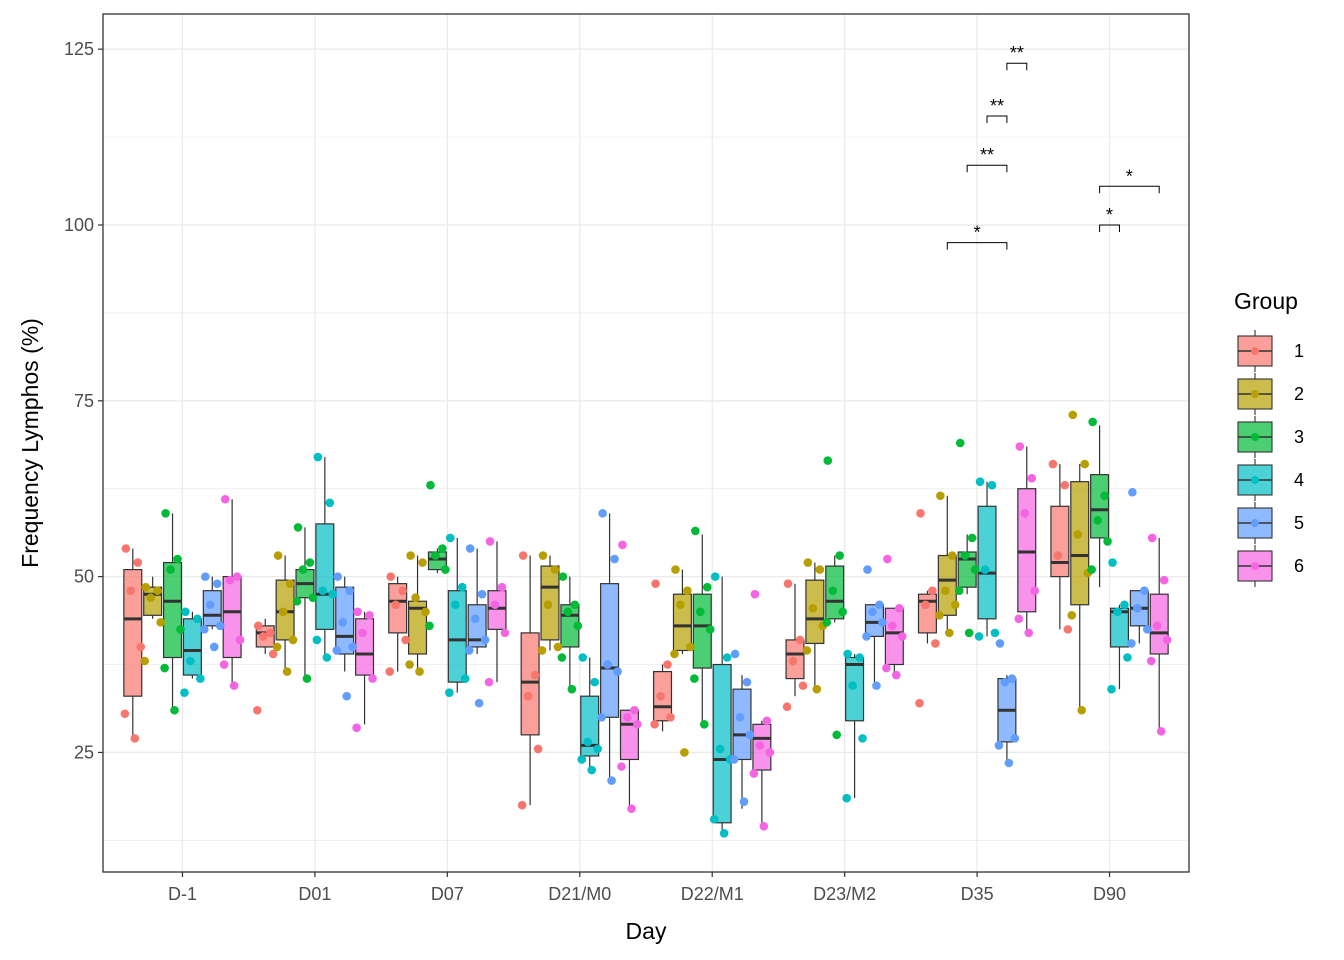 The width and height of the screenshot is (1344, 960). Describe the element at coordinates (1027, 539) in the screenshot. I see `box-group-6-d35` at that location.